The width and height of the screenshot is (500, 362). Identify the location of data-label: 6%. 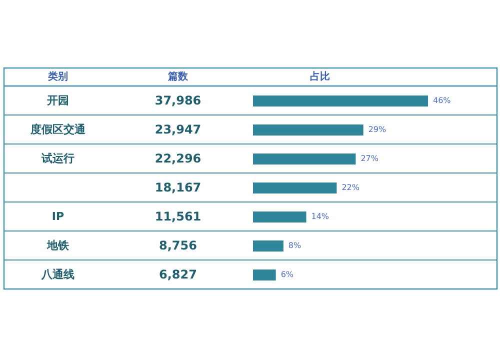
(287, 274).